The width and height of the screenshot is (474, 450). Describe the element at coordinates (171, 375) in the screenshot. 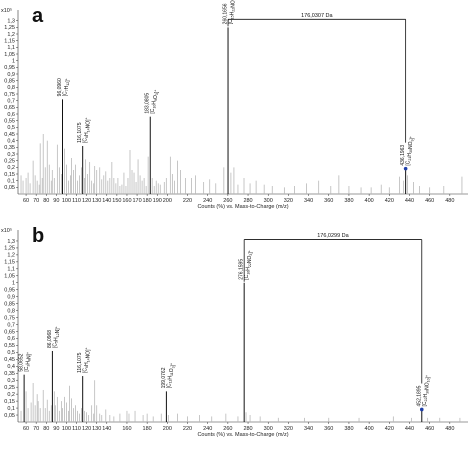

I see `peak-formula-label: [C11H11O3]+` at that location.